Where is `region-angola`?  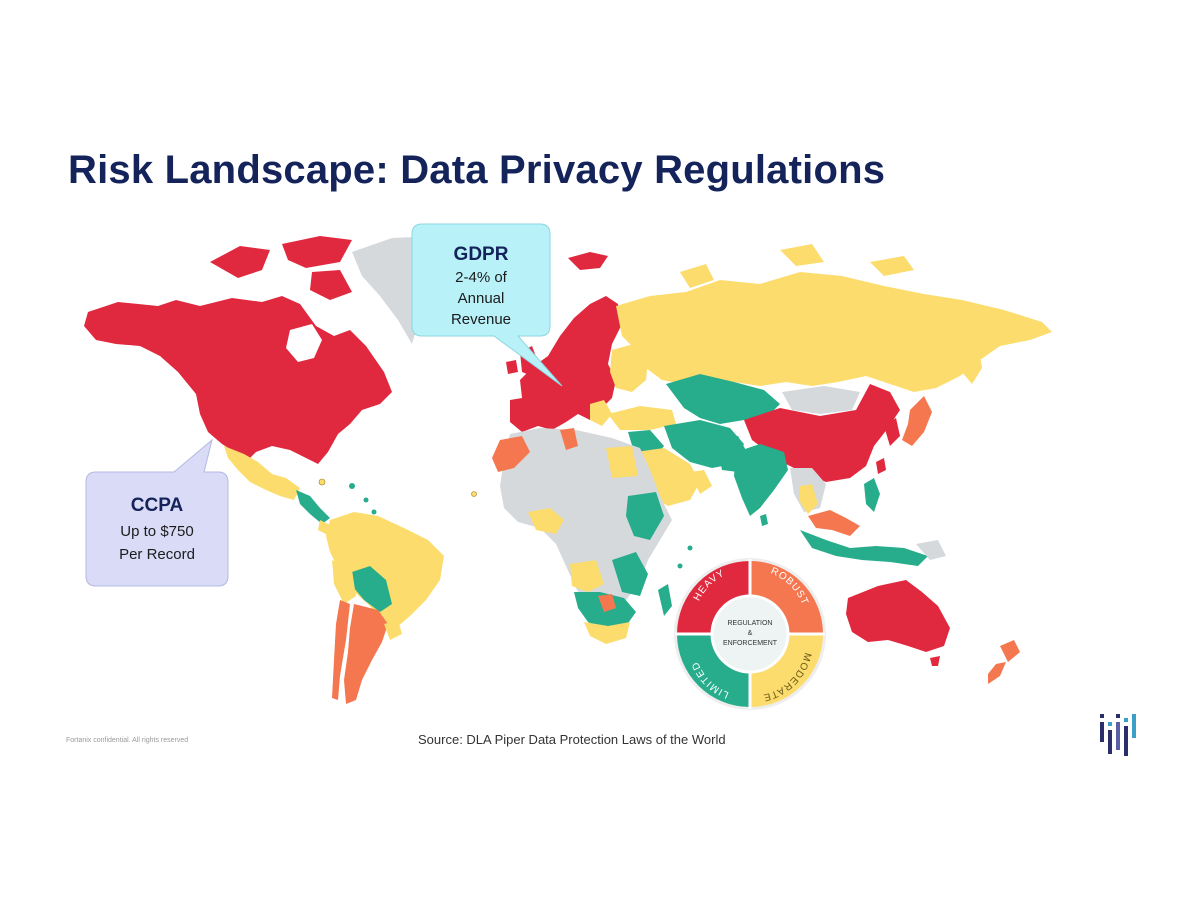
region-angola is located at coordinates (587, 576).